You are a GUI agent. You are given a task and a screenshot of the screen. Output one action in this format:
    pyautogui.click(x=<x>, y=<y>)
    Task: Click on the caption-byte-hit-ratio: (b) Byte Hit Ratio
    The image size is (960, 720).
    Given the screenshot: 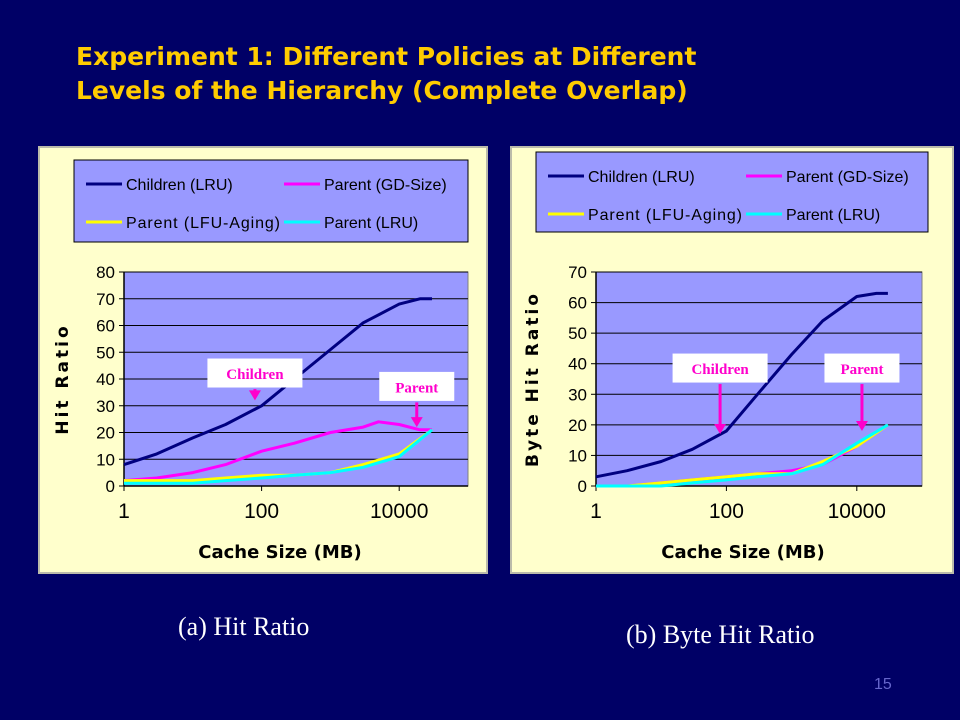 What is the action you would take?
    pyautogui.click(x=720, y=634)
    